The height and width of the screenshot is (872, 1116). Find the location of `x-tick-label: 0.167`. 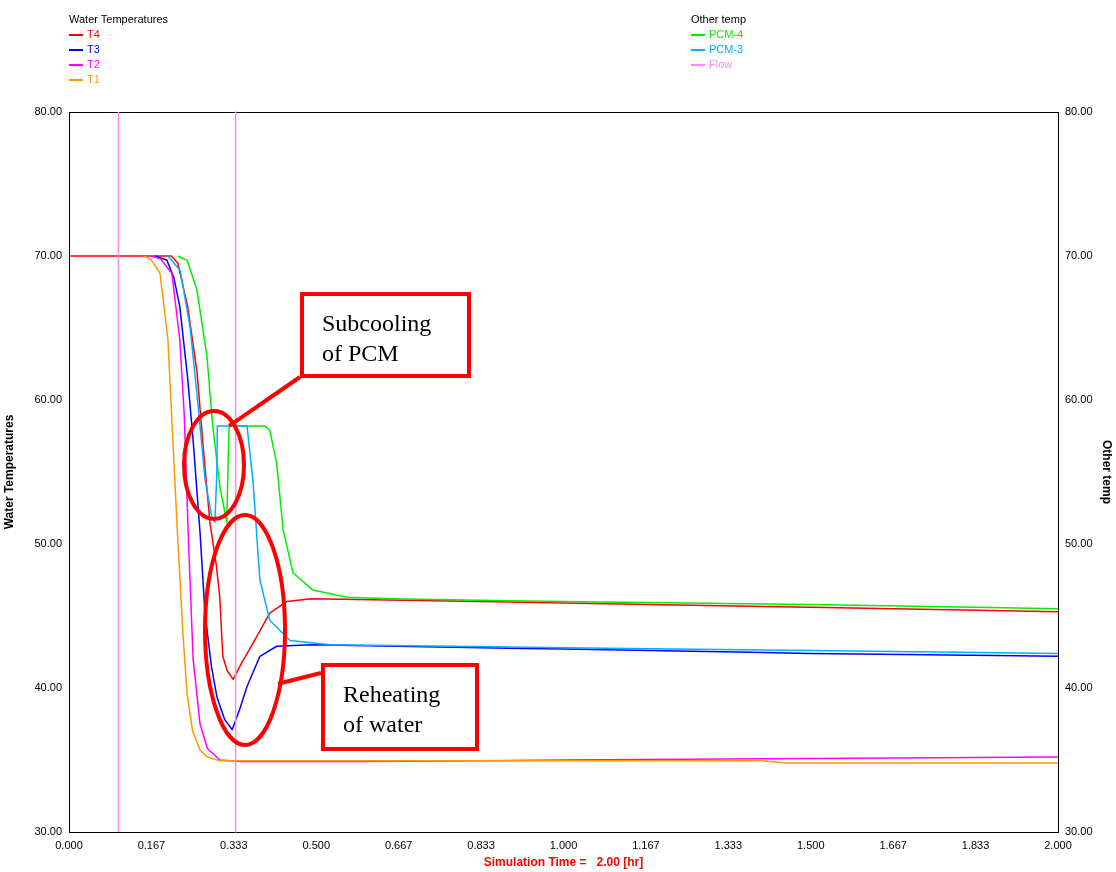

x-tick-label: 0.167 is located at coordinates (151, 844).